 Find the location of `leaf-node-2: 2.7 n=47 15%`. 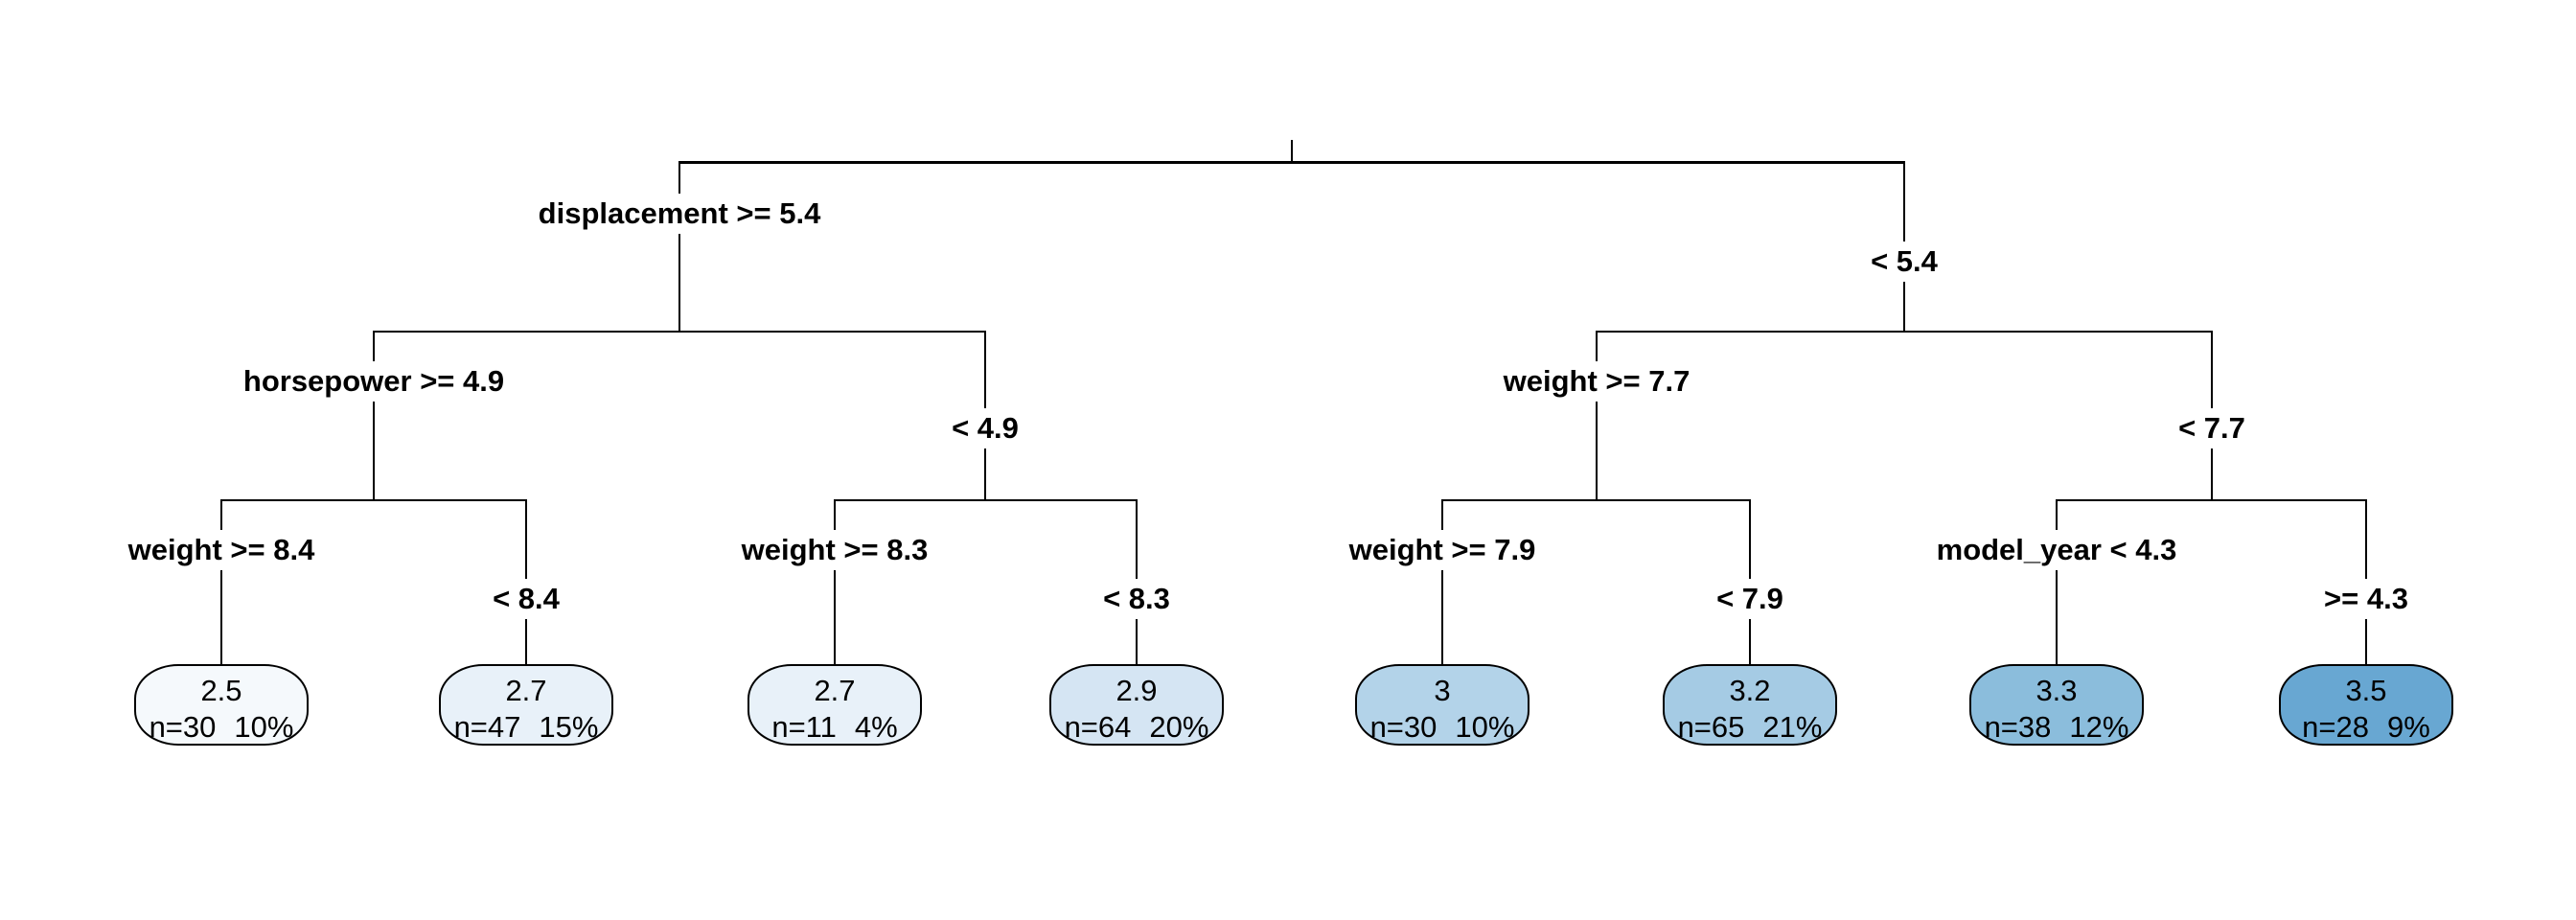

leaf-node-2: 2.7 n=47 15% is located at coordinates (526, 705).